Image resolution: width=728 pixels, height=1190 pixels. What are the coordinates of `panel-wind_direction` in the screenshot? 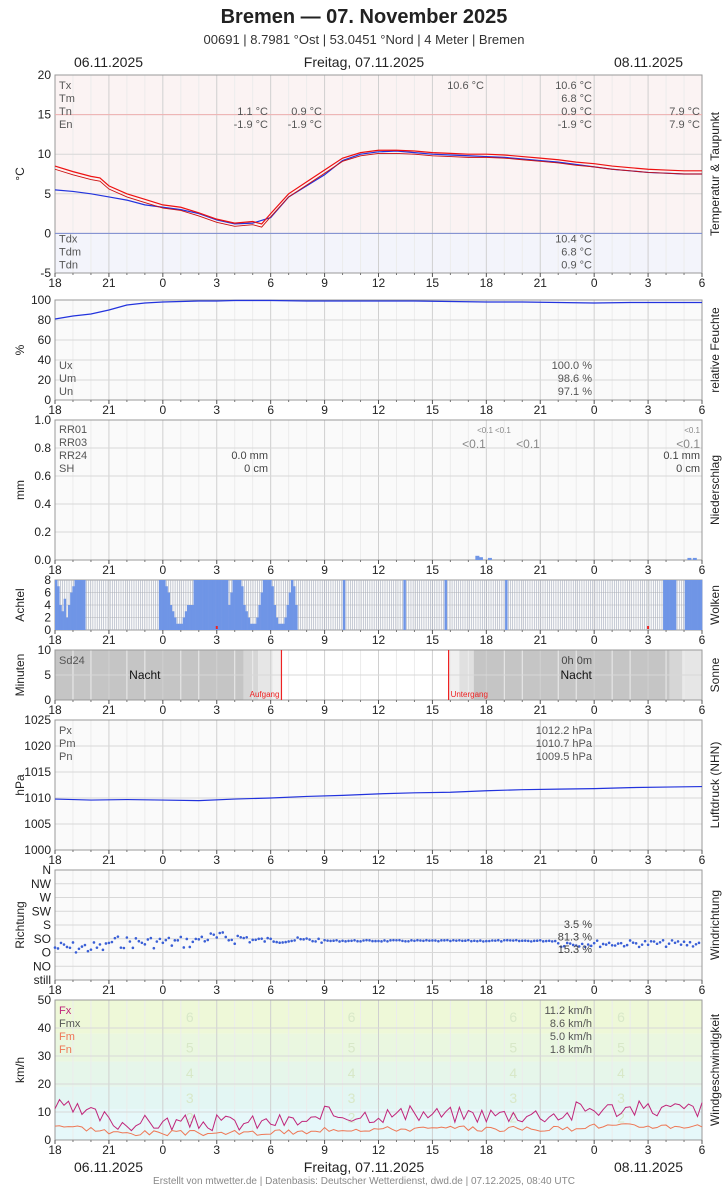 It's located at (378, 926).